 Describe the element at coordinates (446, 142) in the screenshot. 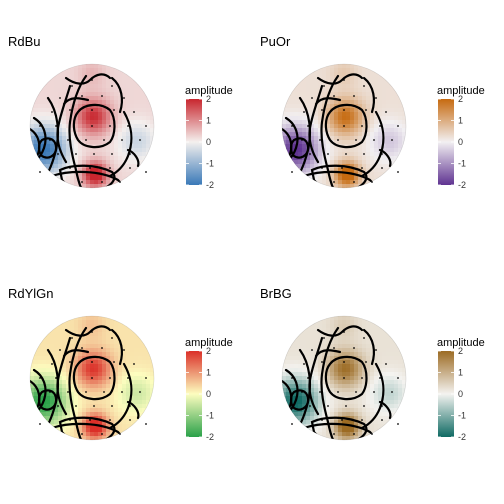

I see `colorbar` at that location.